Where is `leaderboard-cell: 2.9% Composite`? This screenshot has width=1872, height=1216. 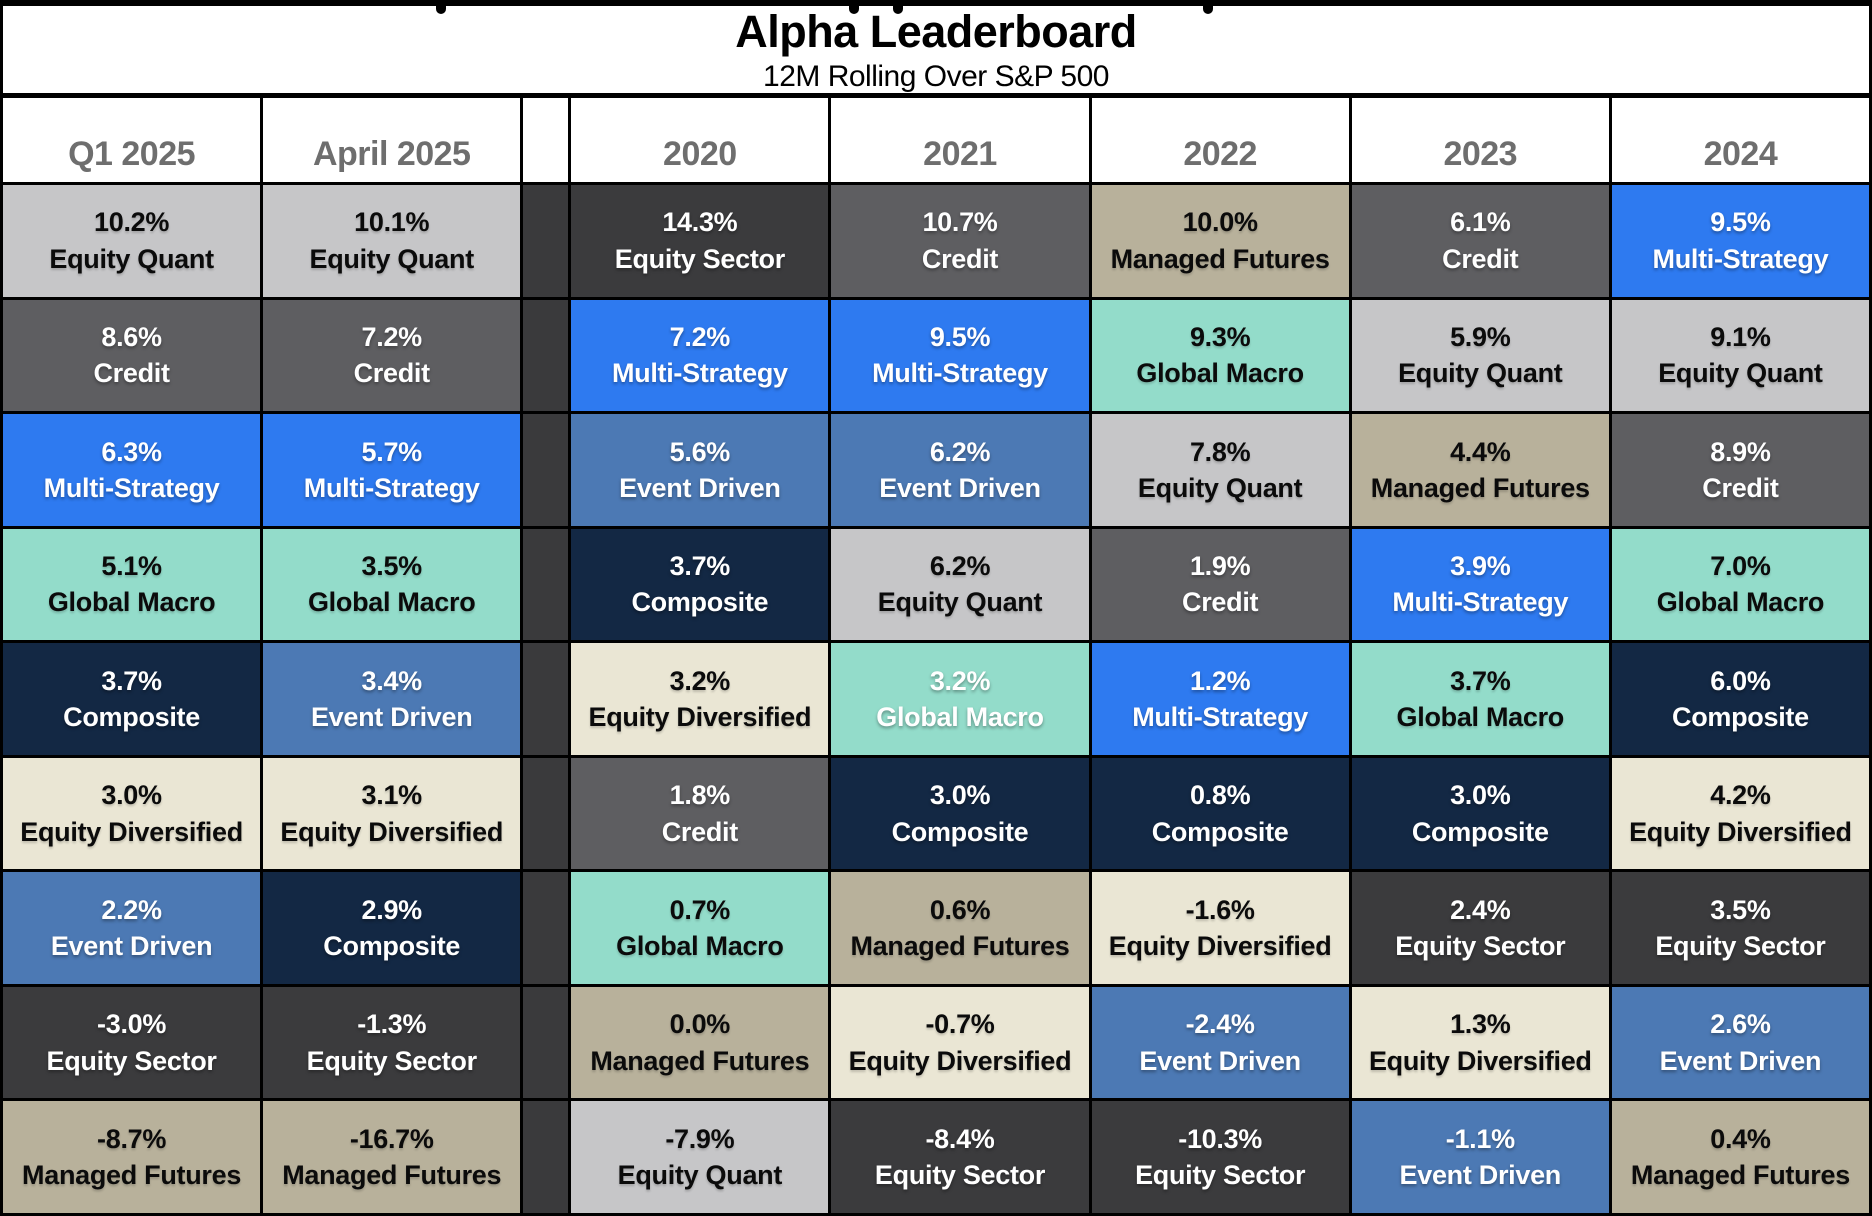
leaderboard-cell: 2.9% Composite is located at coordinates (392, 928).